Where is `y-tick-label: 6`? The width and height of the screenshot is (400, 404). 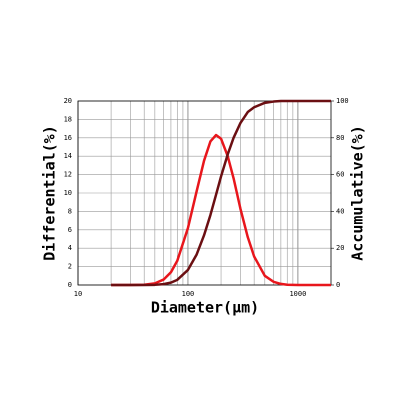
y-tick-label: 6 is located at coordinates (70, 230).